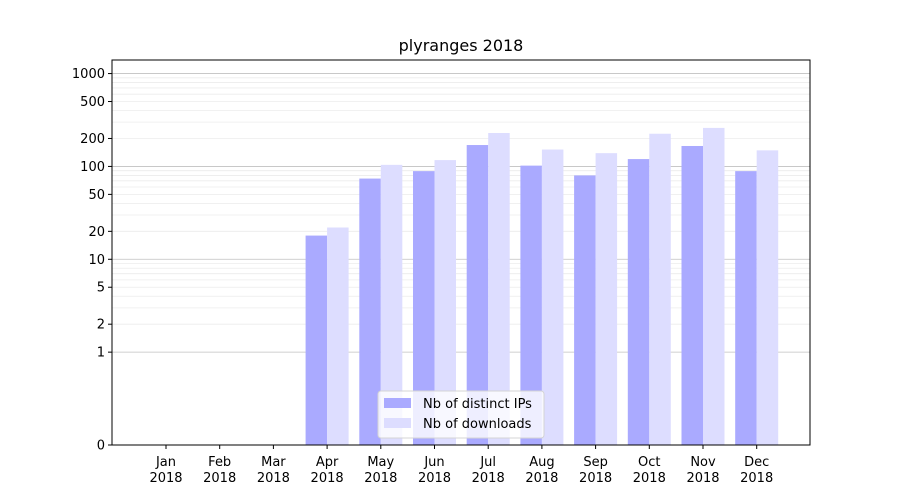 The width and height of the screenshot is (900, 500). Describe the element at coordinates (273, 462) in the screenshot. I see `x-tick-label-month: Mar` at that location.